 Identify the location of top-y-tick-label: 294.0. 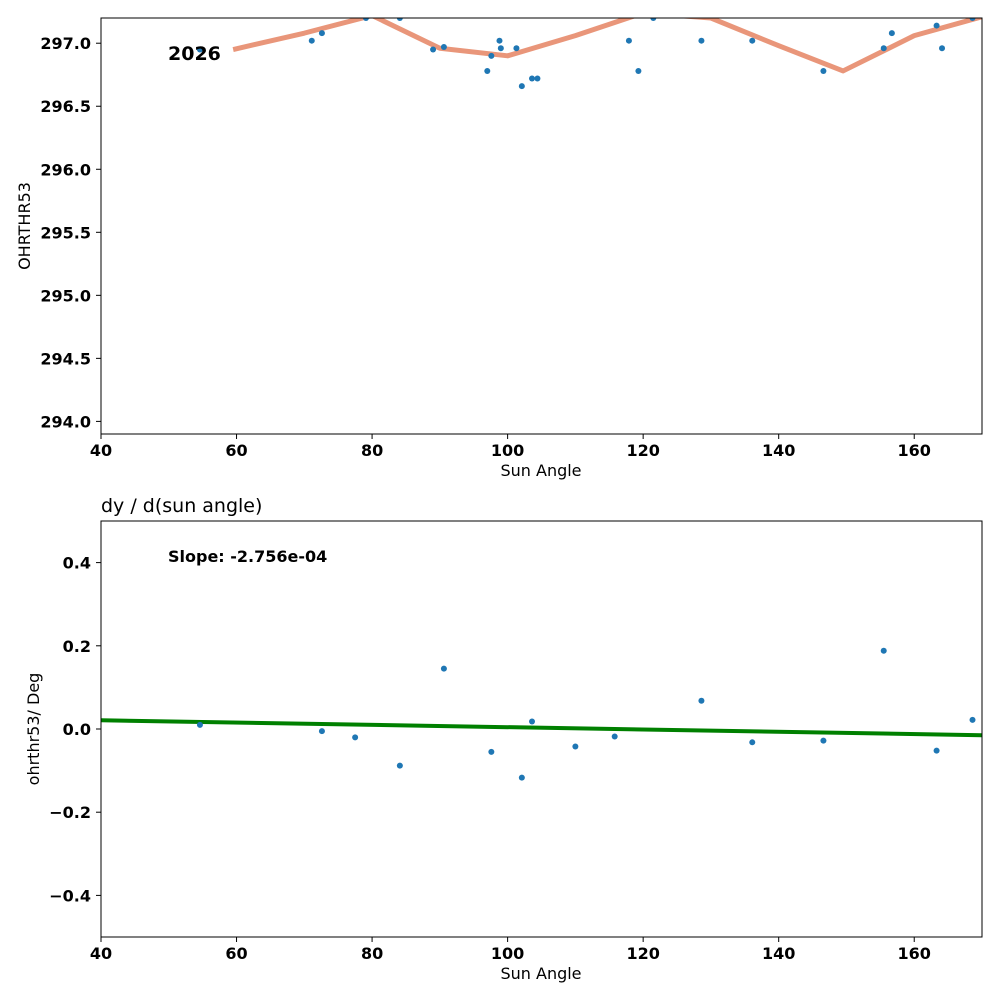
(65, 421).